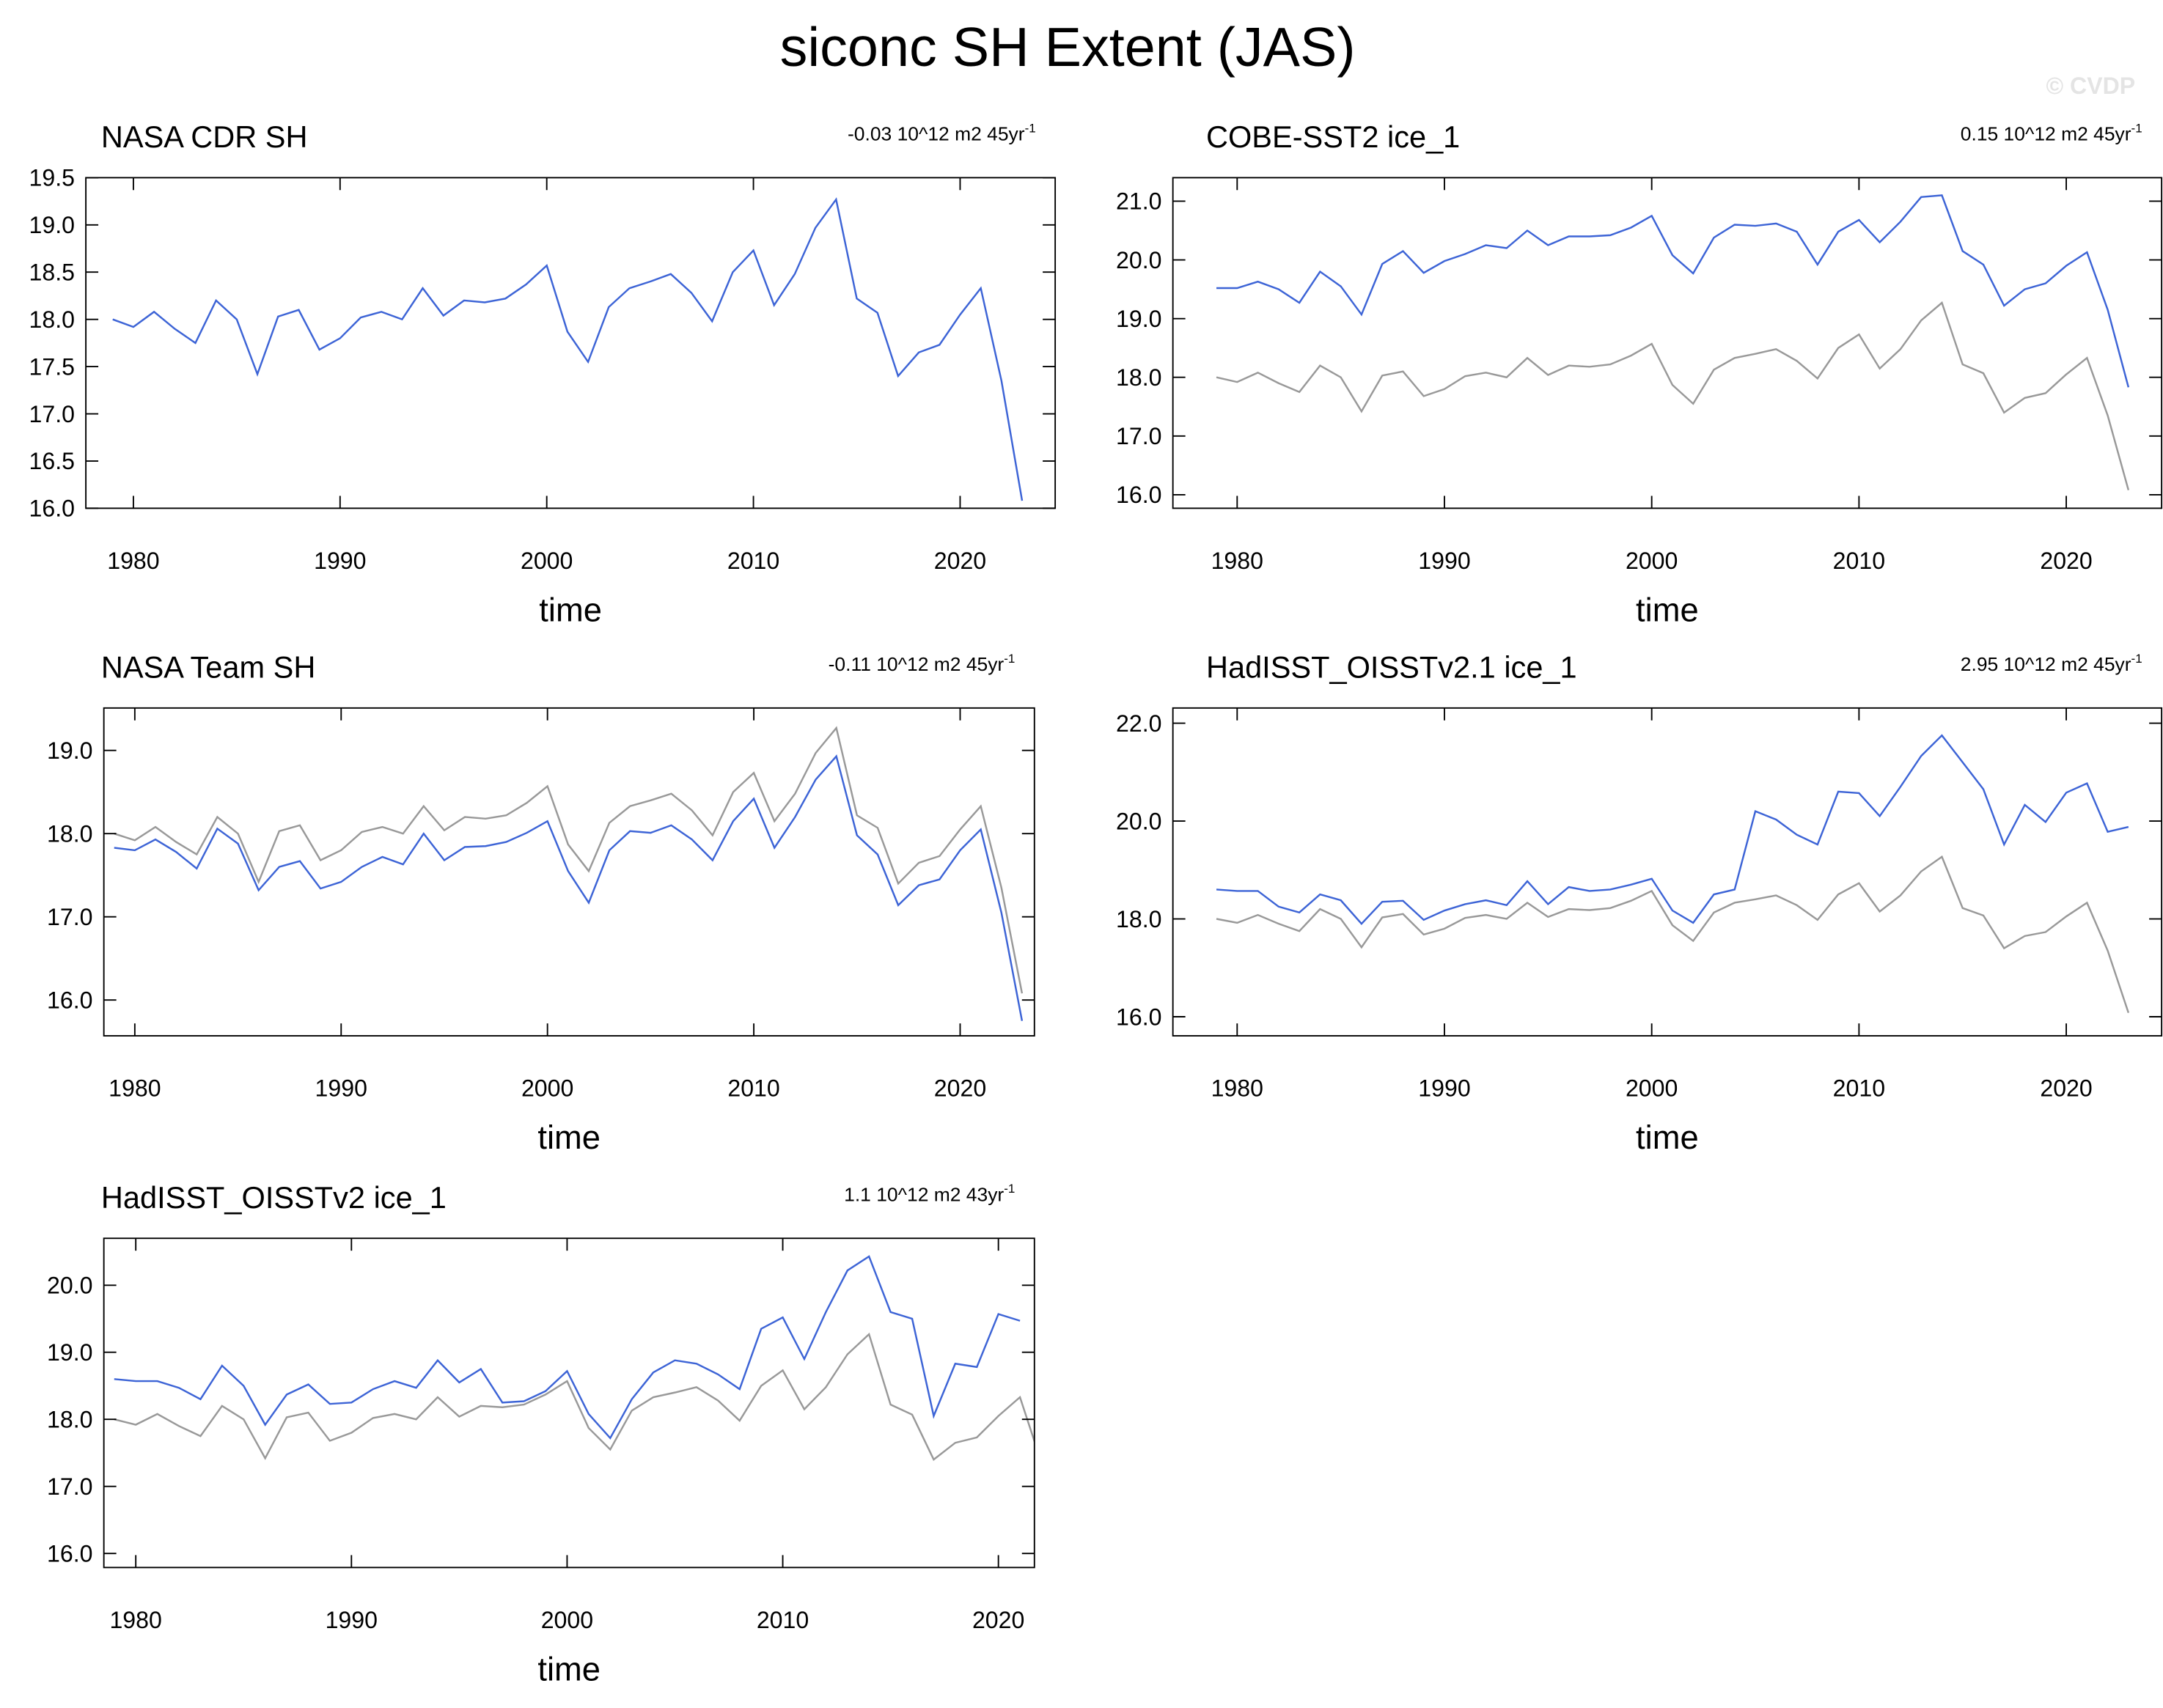 The image size is (2163, 1708). I want to click on trend-annotation: 2.95 10^12 m2 45yr-1, so click(2051, 663).